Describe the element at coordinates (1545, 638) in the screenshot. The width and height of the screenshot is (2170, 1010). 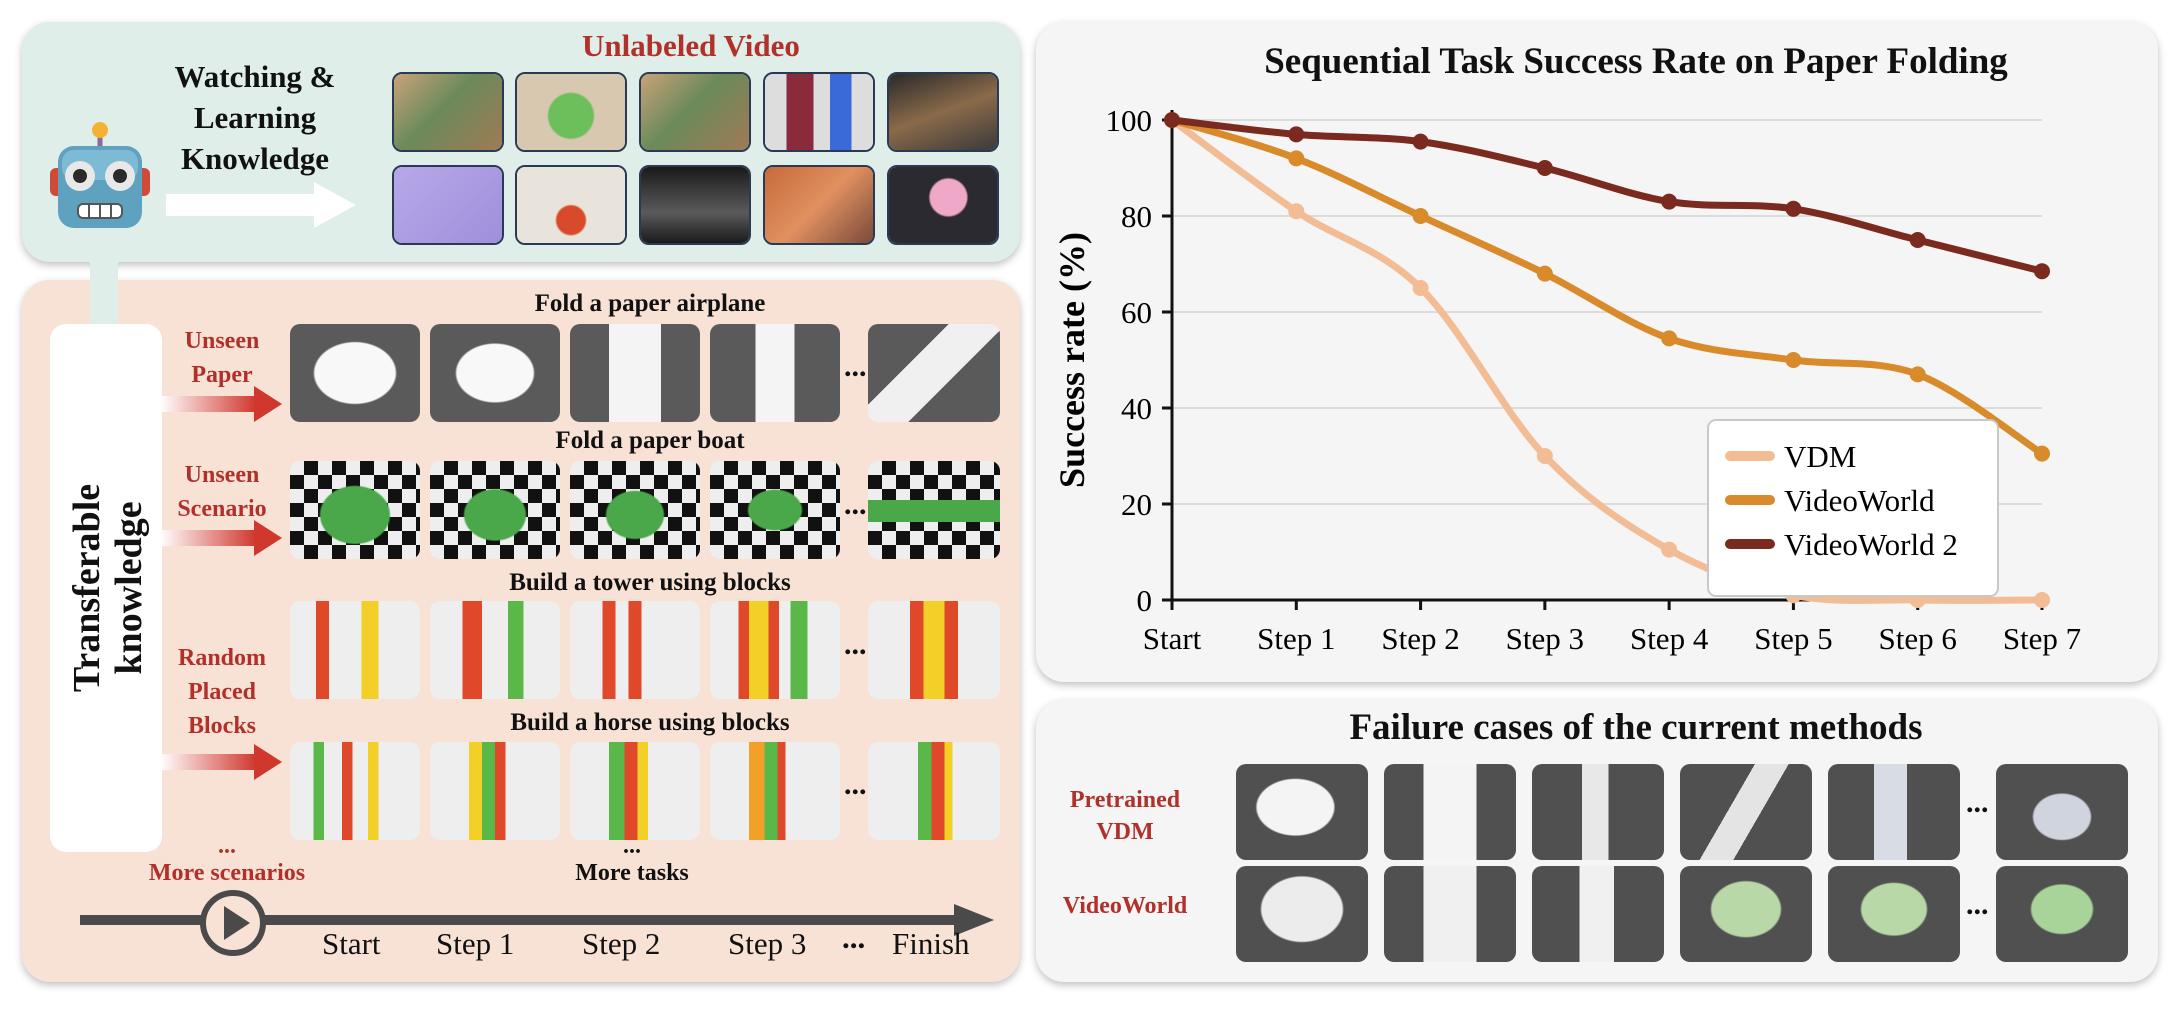
I see `x-tick-label: Step 3` at that location.